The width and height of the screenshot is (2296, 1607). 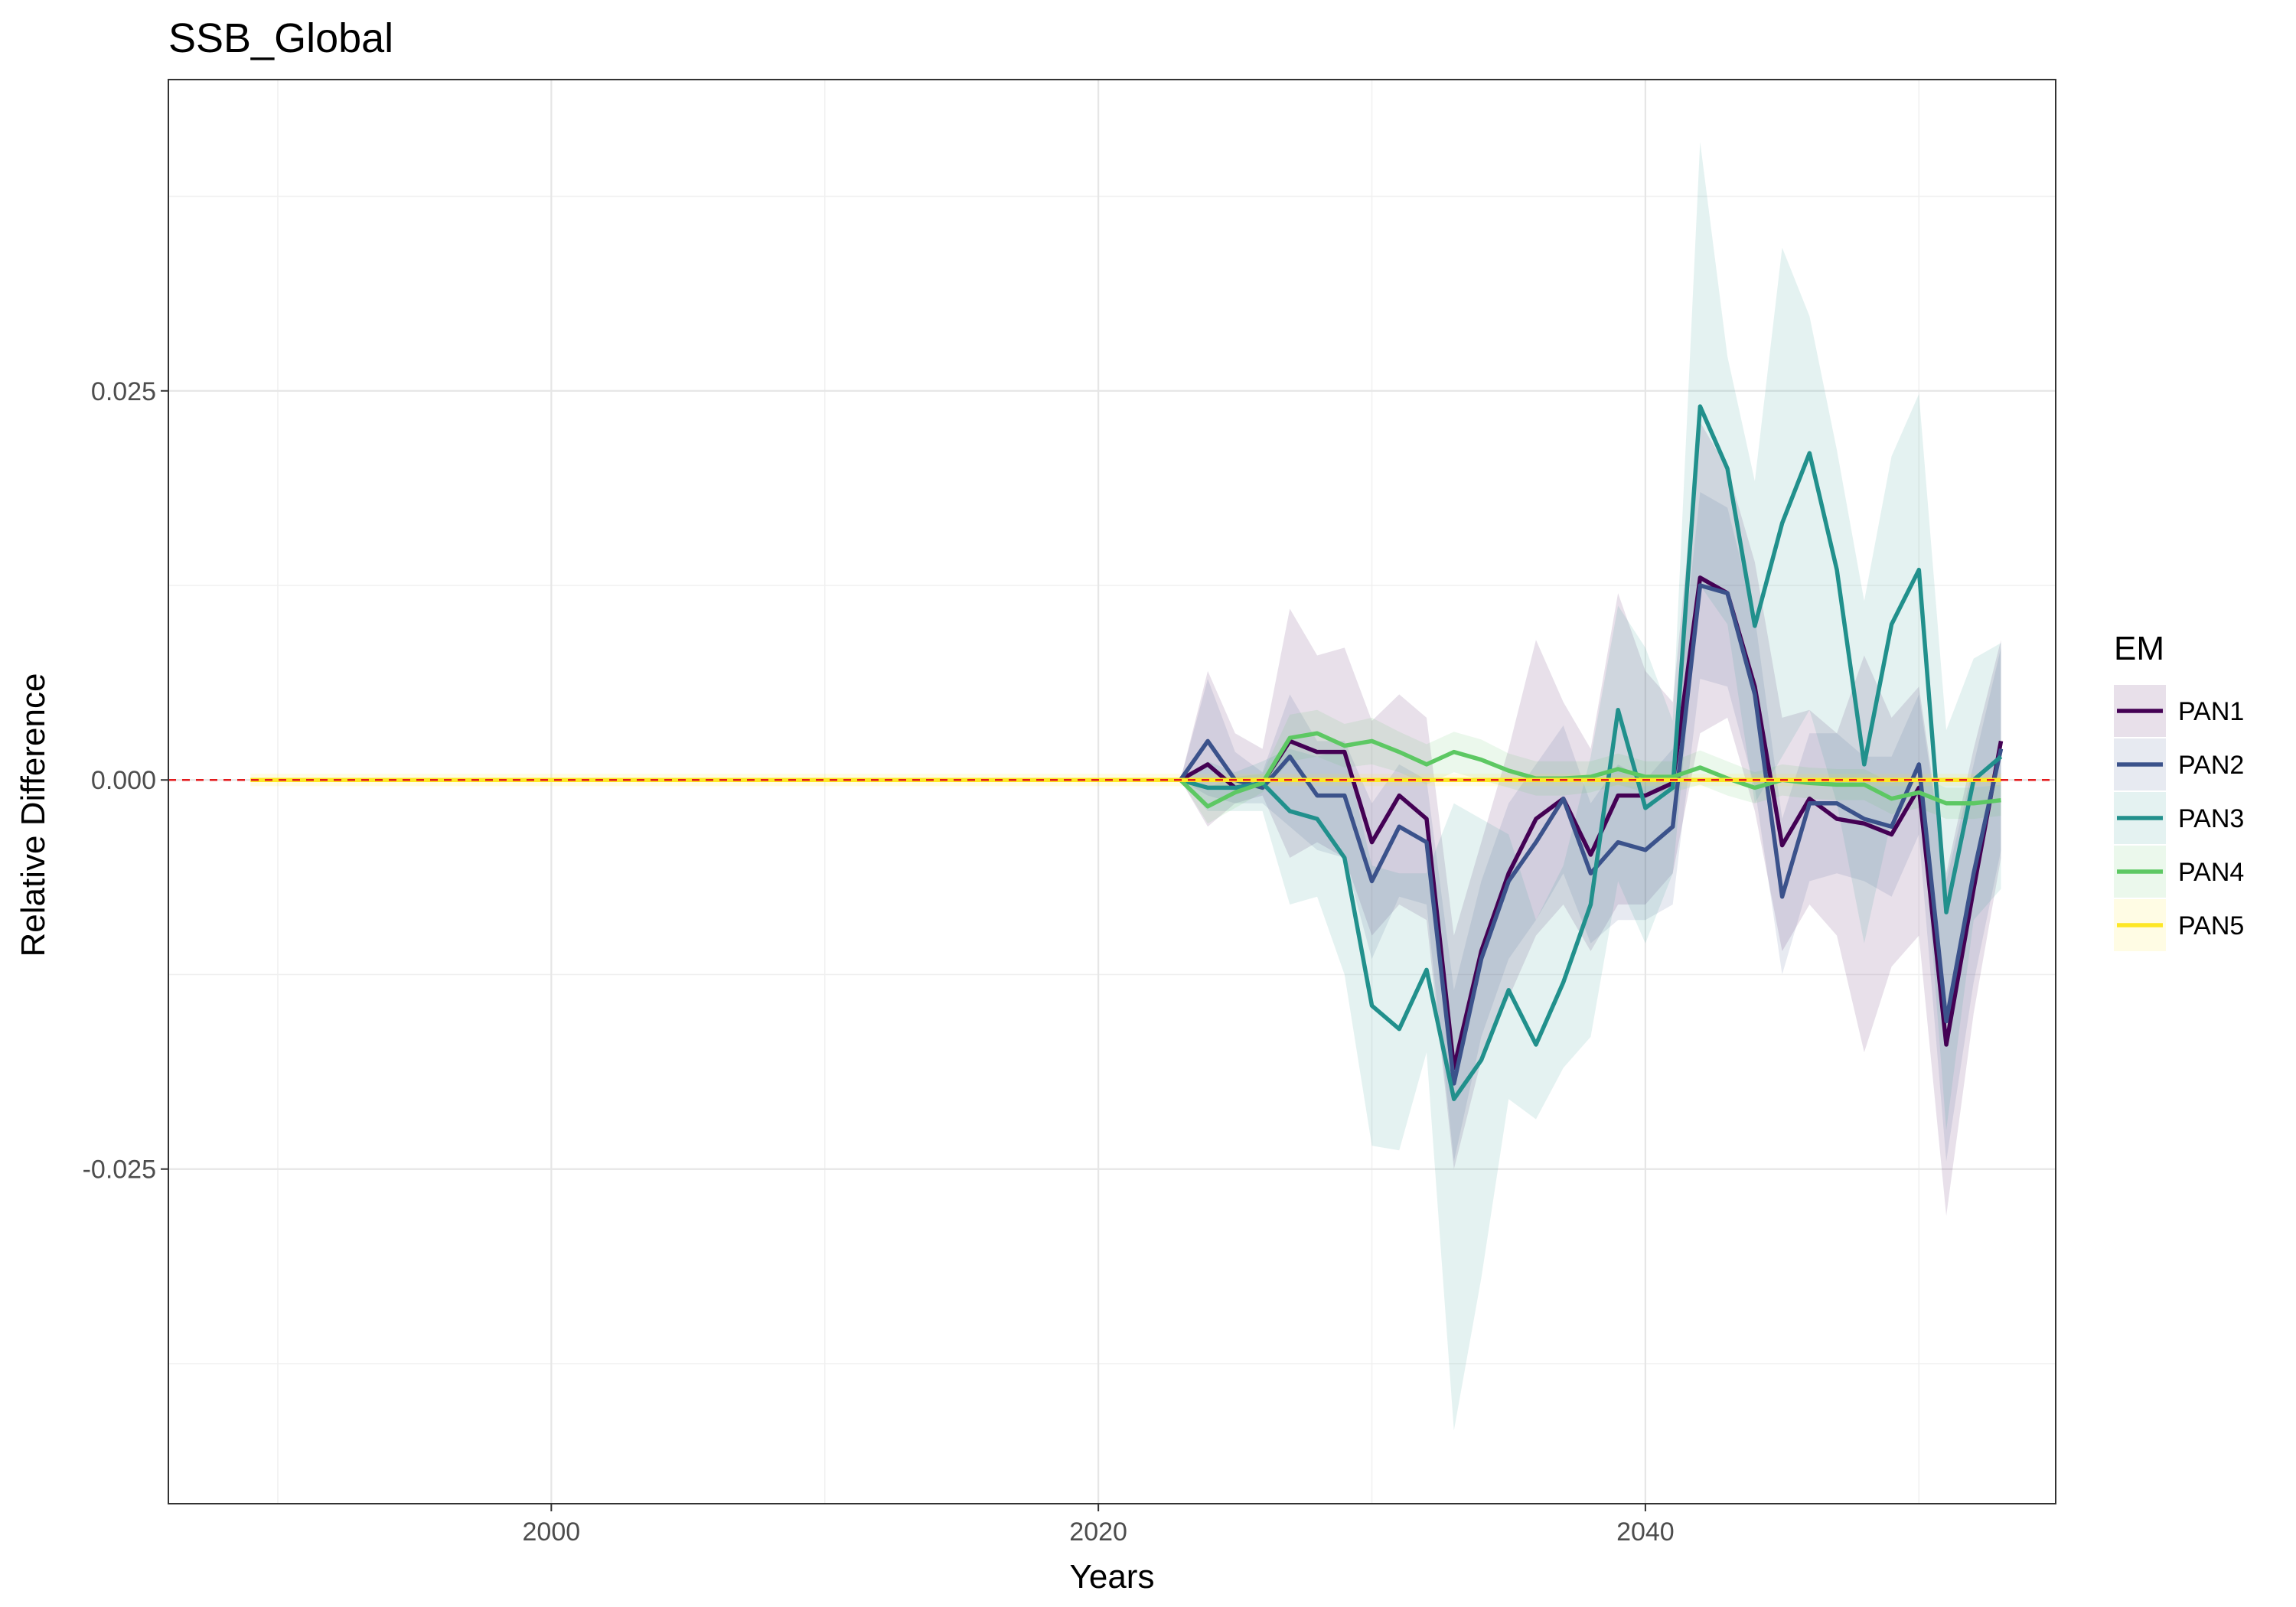 I want to click on legend-label-pan3: PAN3, so click(x=2211, y=818).